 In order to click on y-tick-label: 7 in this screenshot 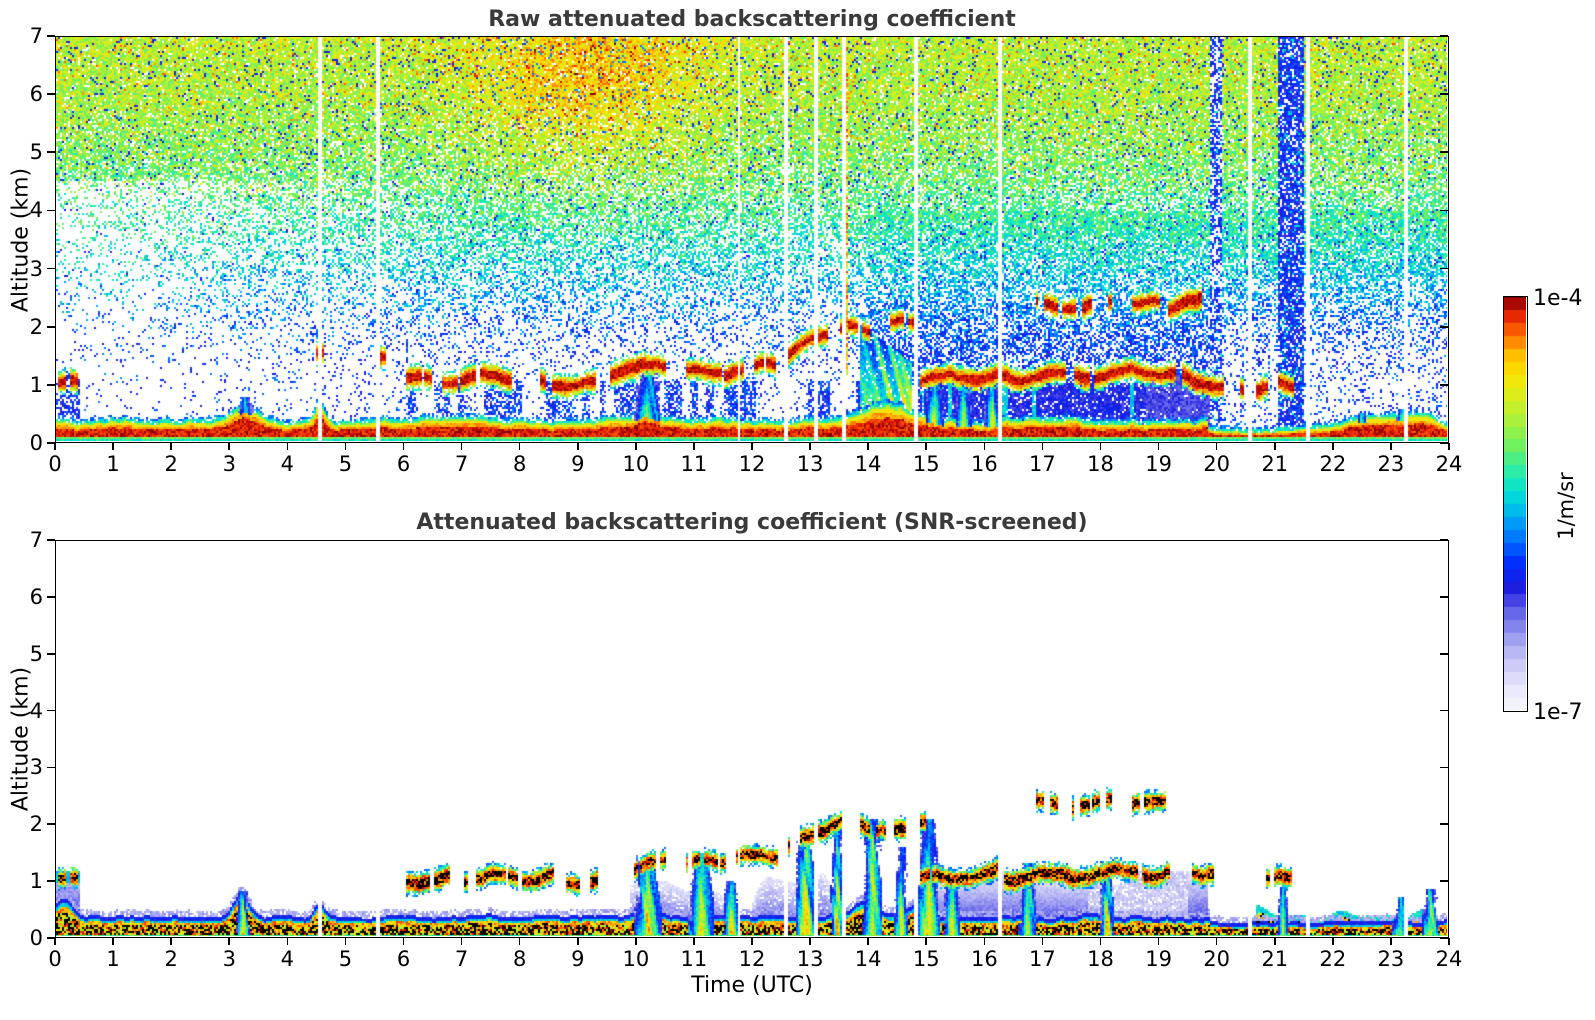, I will do `click(36, 540)`.